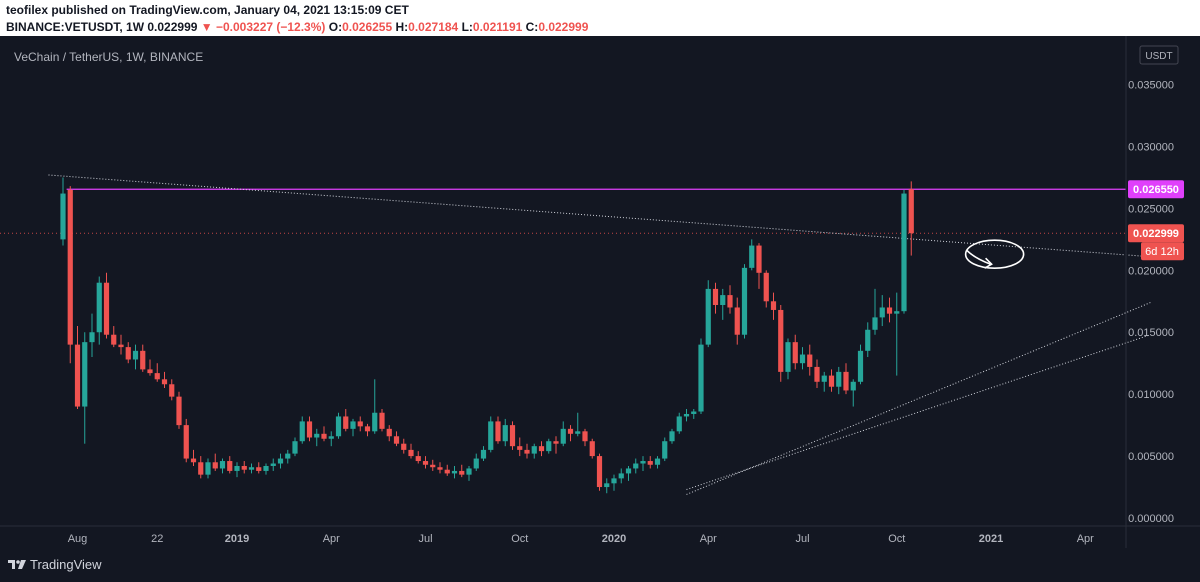 Image resolution: width=1200 pixels, height=582 pixels. What do you see at coordinates (402, 27) in the screenshot?
I see `high-label: H:` at bounding box center [402, 27].